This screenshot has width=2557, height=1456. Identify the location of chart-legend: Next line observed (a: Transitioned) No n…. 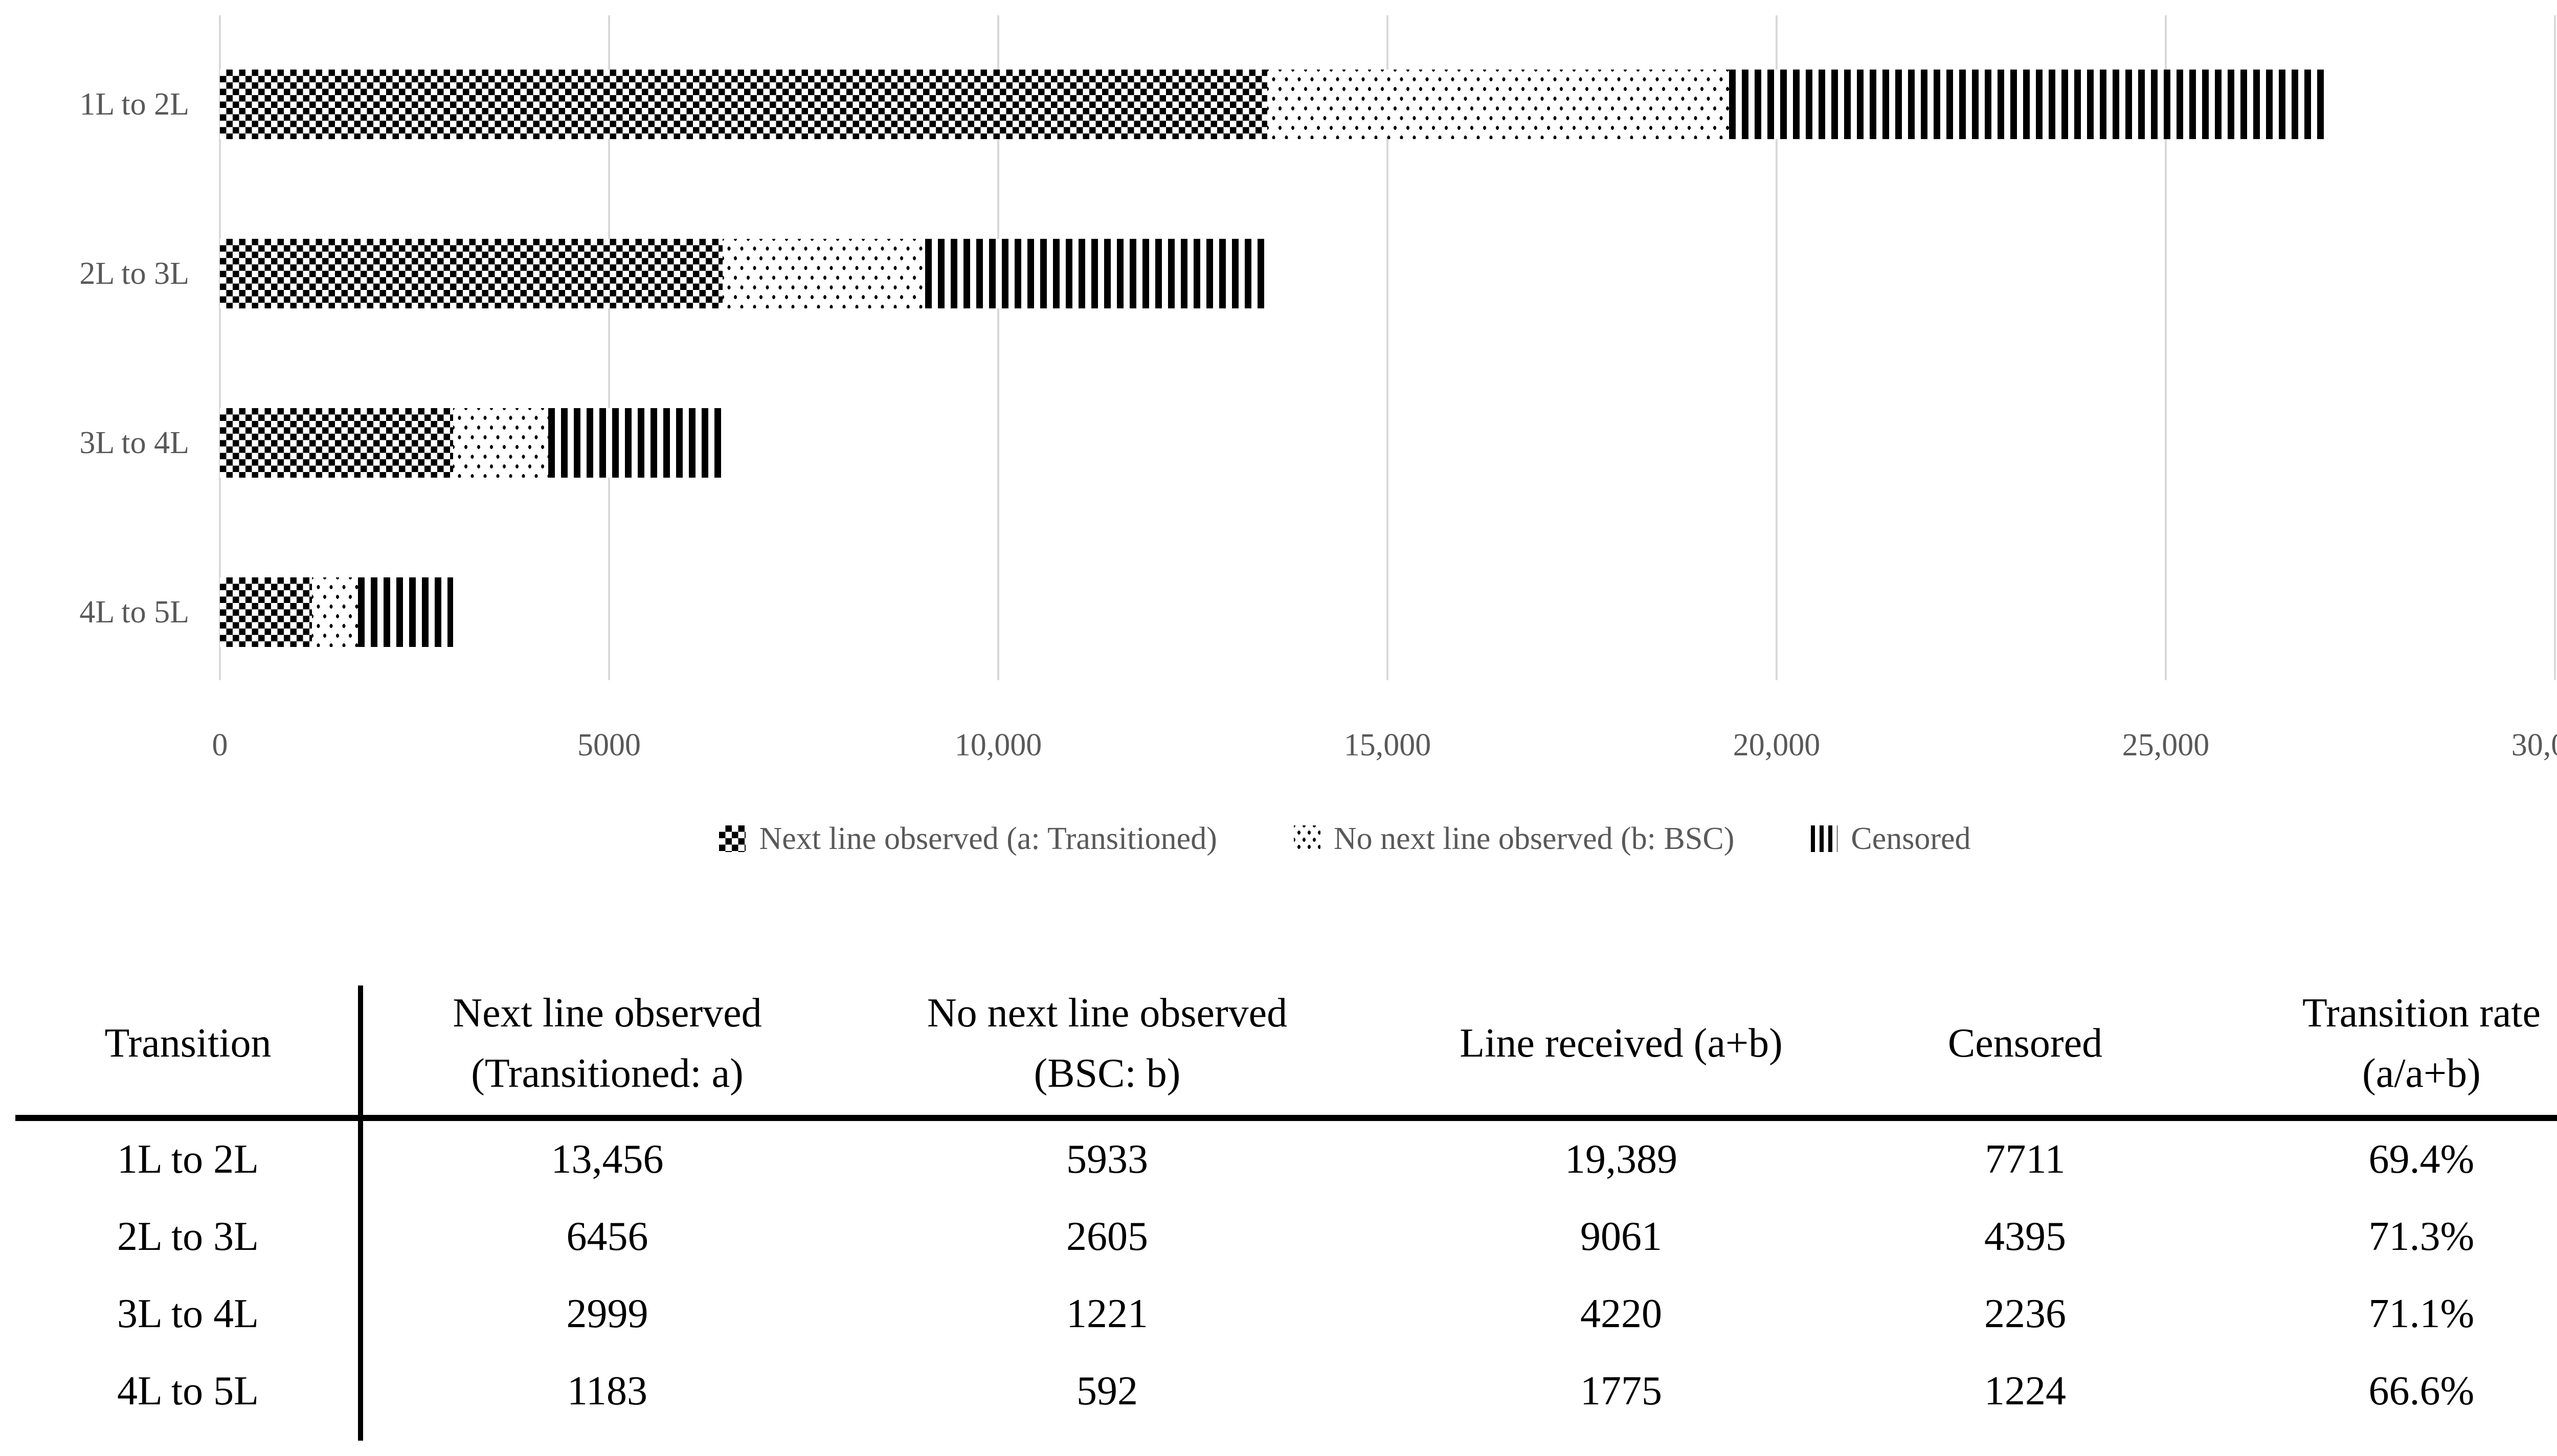
(1278, 839).